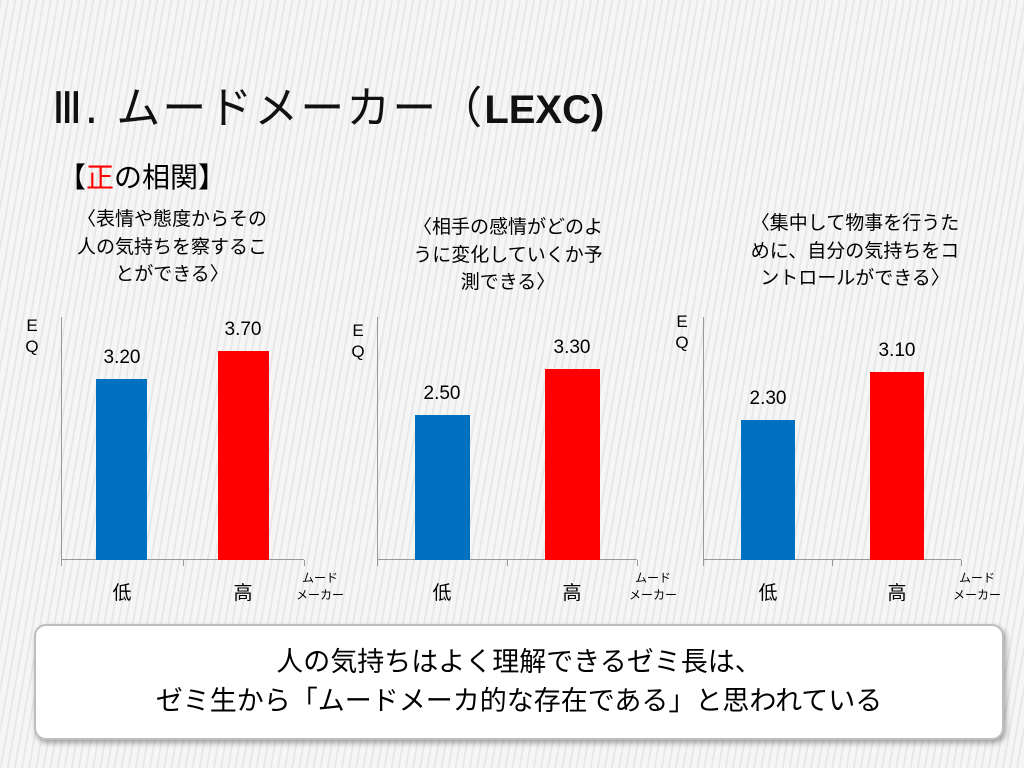  I want to click on plot-area: 3.20 低 3.70 高 ムードメーカー, so click(202, 460).